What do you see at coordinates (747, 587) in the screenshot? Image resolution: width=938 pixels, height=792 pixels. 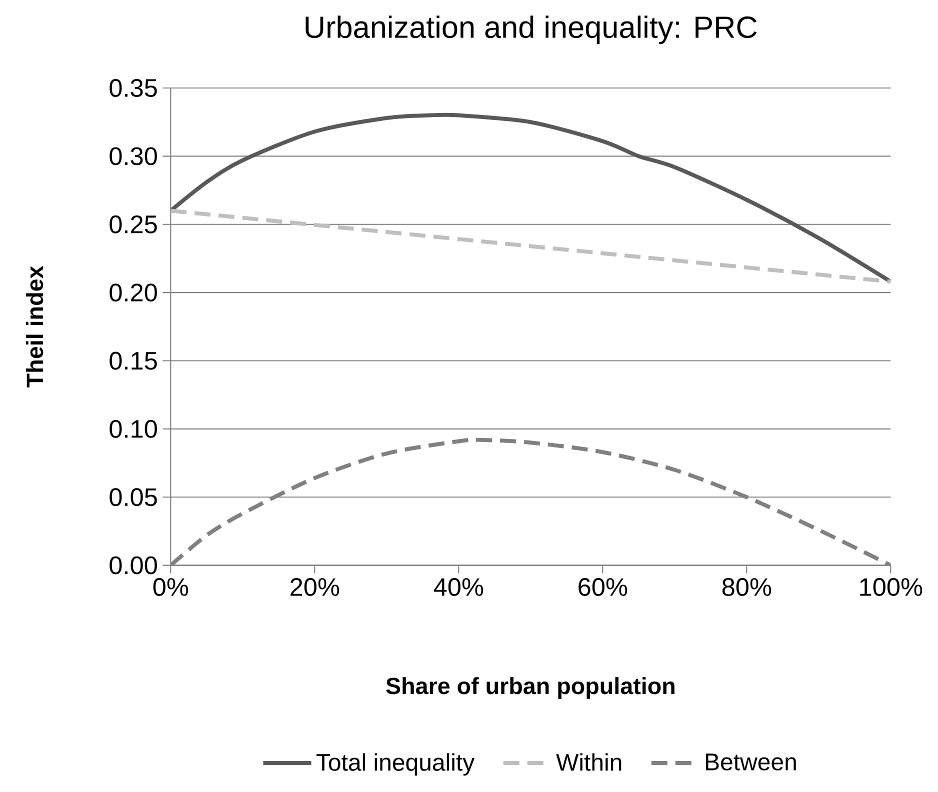 I see `x-tick-label: 80%` at bounding box center [747, 587].